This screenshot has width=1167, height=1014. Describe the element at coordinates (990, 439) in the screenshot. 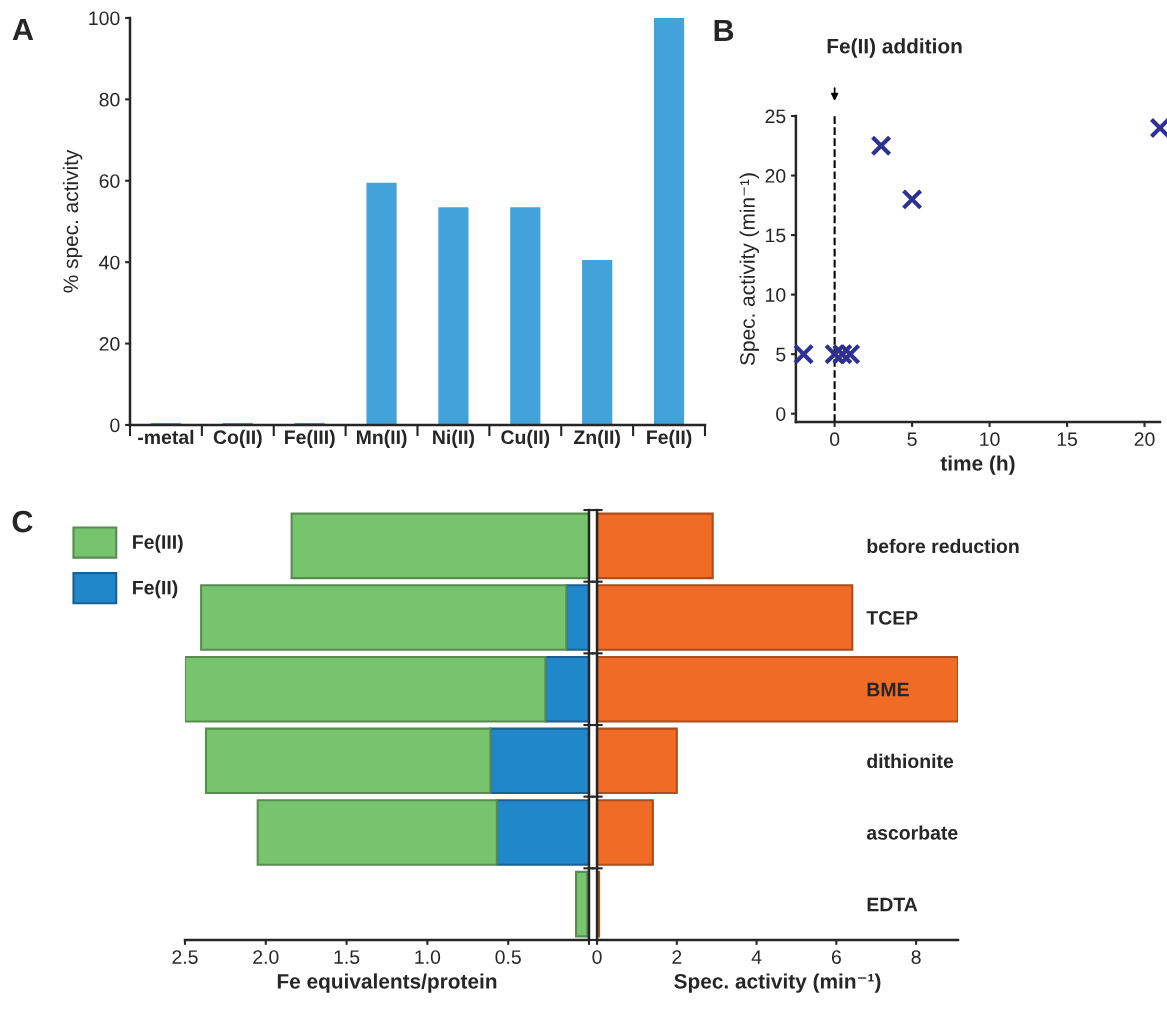

I see `x-tick-label: 10` at that location.